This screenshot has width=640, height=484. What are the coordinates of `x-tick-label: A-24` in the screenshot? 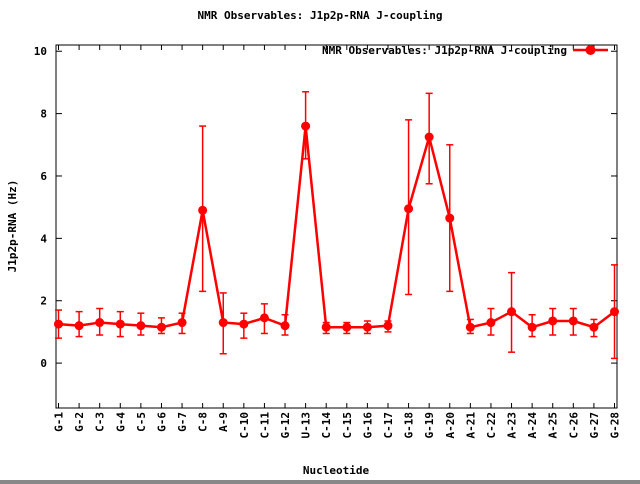 It's located at (532, 425).